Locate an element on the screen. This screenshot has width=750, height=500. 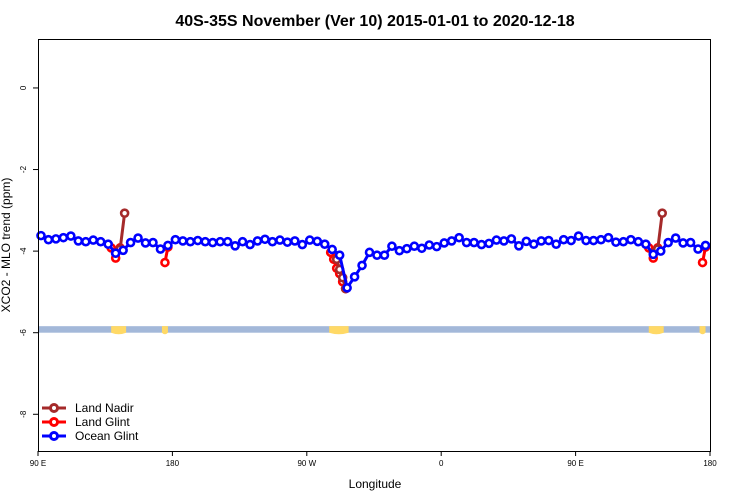
x-tick-label: 0 is located at coordinates (441, 463).